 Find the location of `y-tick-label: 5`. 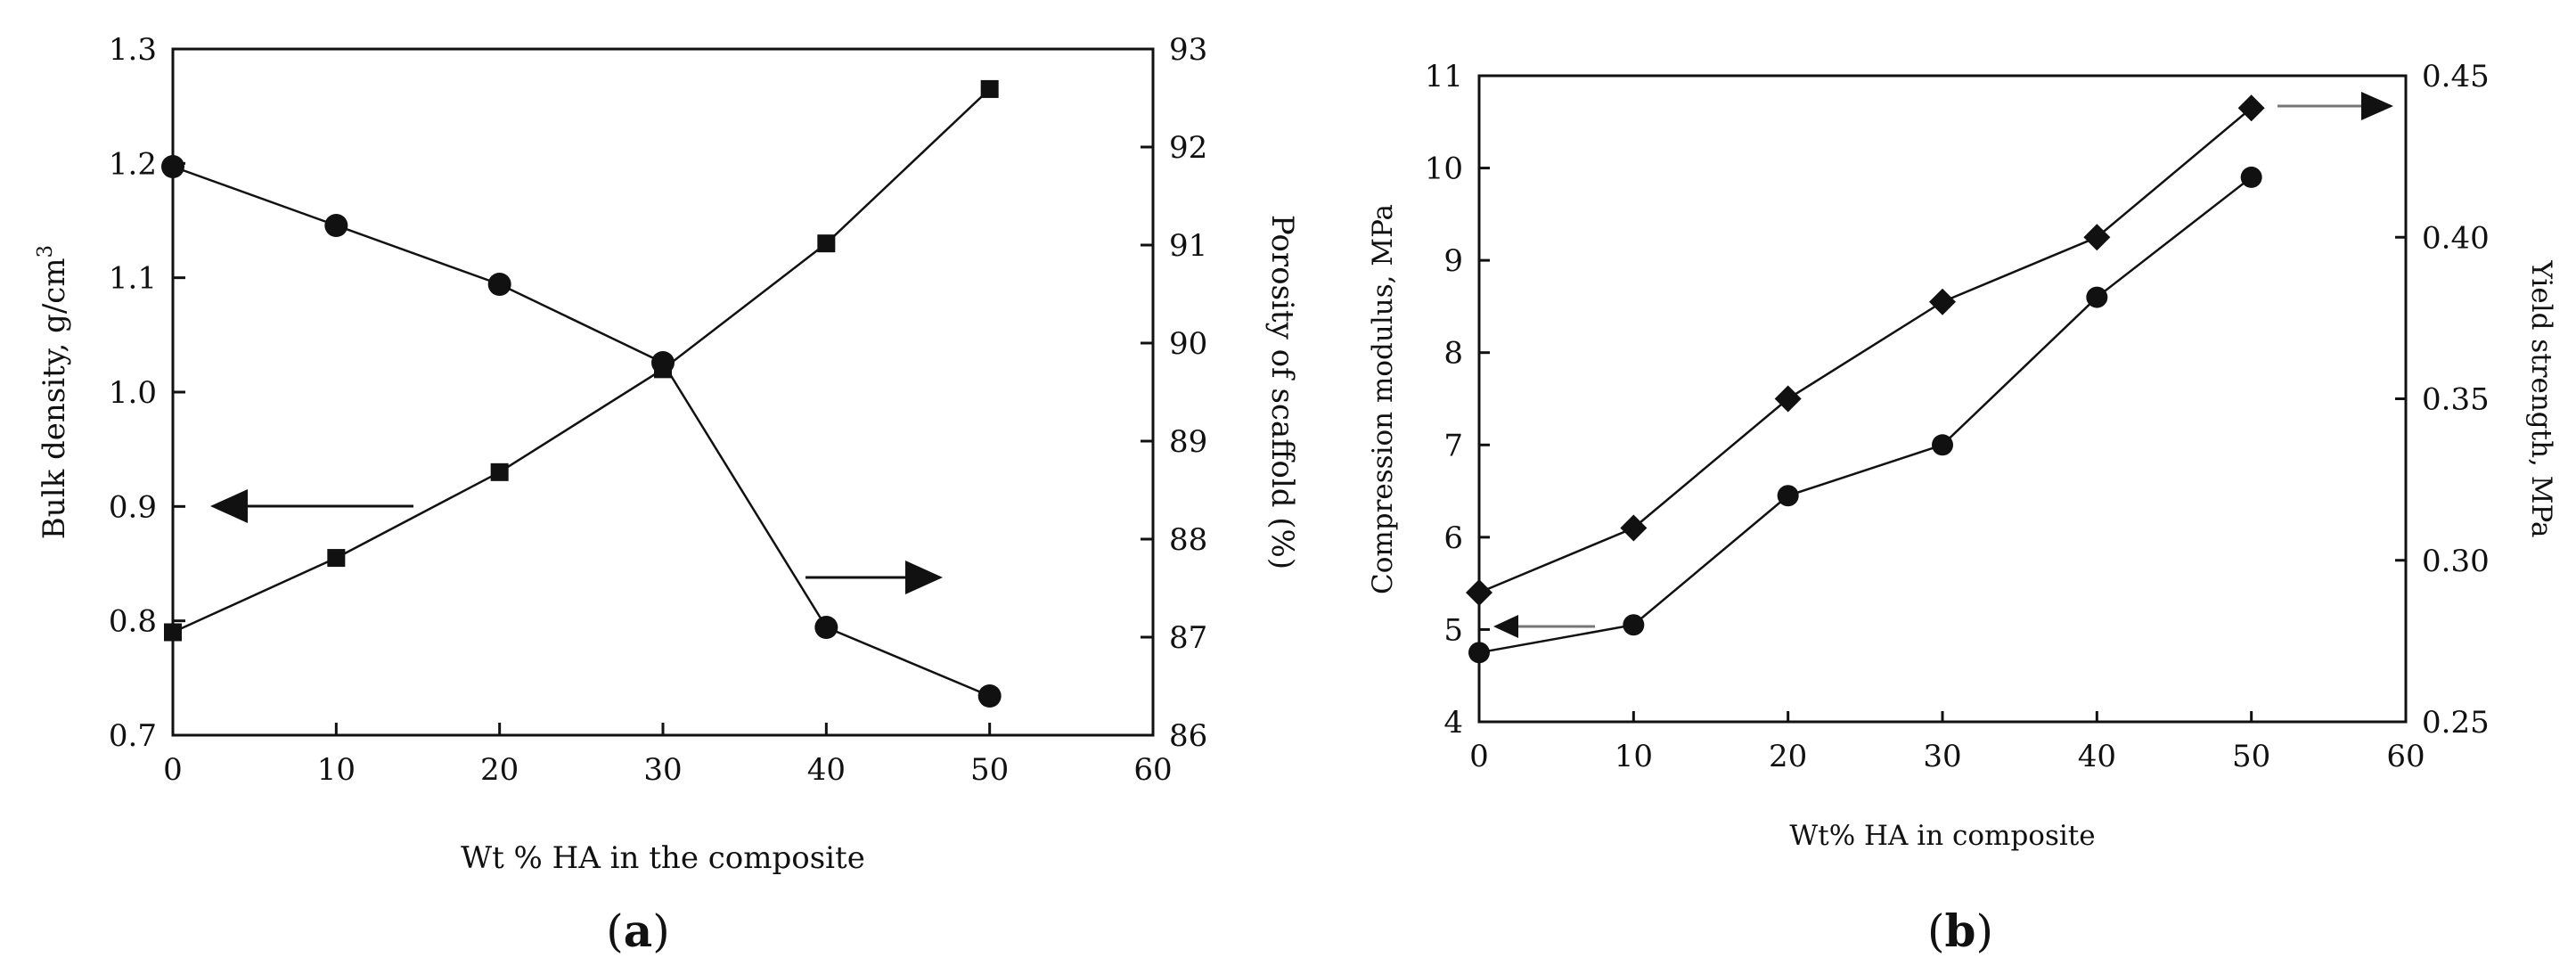

y-tick-label: 5 is located at coordinates (1453, 630).